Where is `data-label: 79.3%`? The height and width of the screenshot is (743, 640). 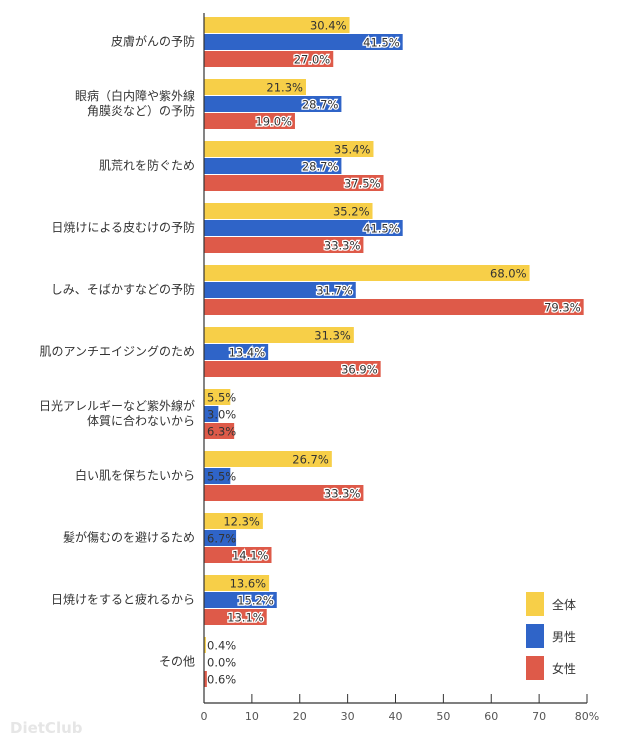
data-label: 79.3% is located at coordinates (562, 308).